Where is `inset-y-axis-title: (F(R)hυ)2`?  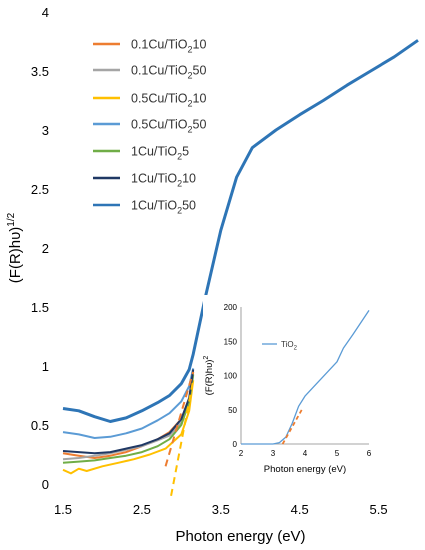 inset-y-axis-title: (F(R)hυ)2 is located at coordinates (209, 376).